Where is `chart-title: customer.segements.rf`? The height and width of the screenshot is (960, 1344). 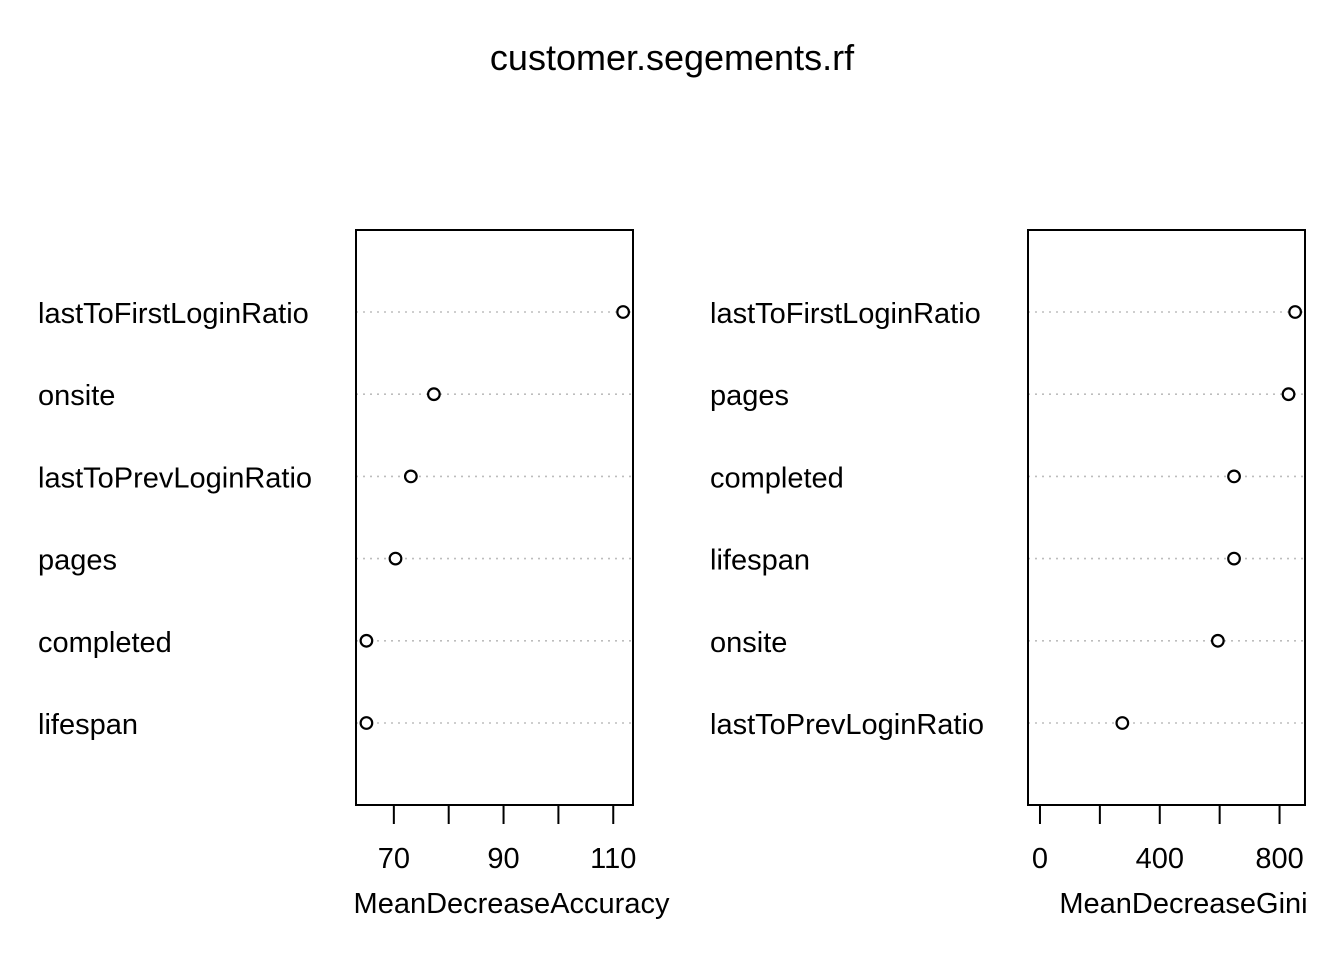 chart-title: customer.segements.rf is located at coordinates (672, 57).